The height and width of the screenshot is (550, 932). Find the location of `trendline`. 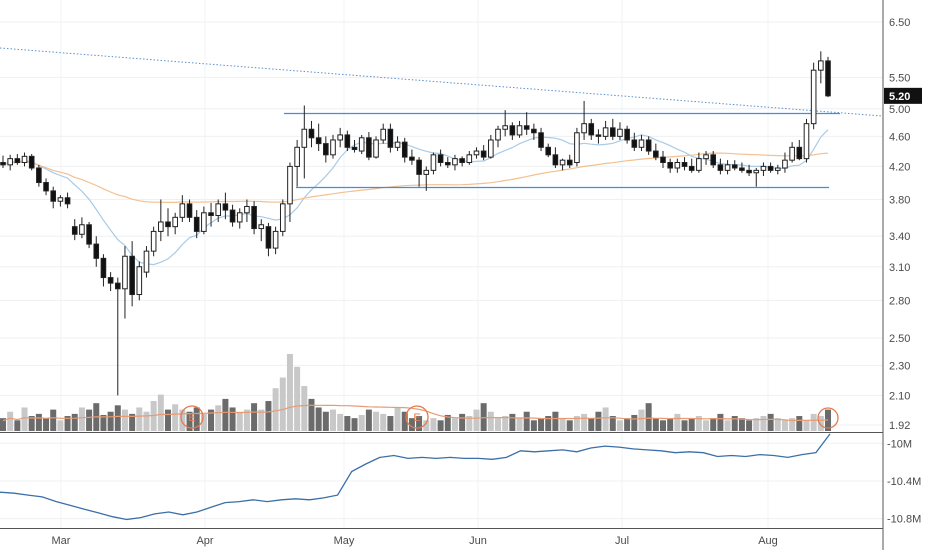

trendline is located at coordinates (441, 82).